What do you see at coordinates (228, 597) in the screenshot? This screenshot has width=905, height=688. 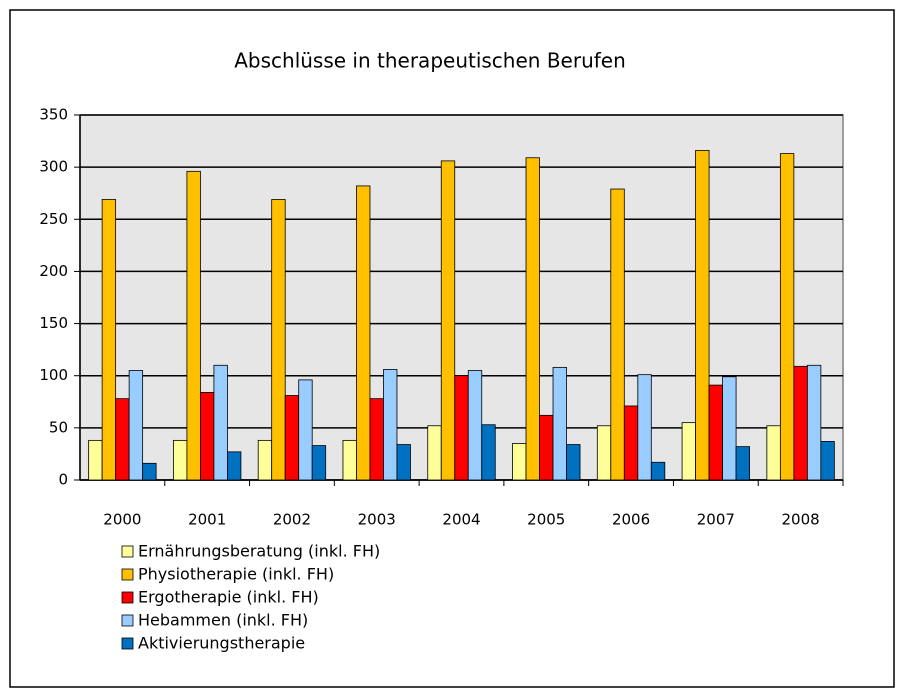 I see `legend-label: Ergotherapie (inkl. FH)` at bounding box center [228, 597].